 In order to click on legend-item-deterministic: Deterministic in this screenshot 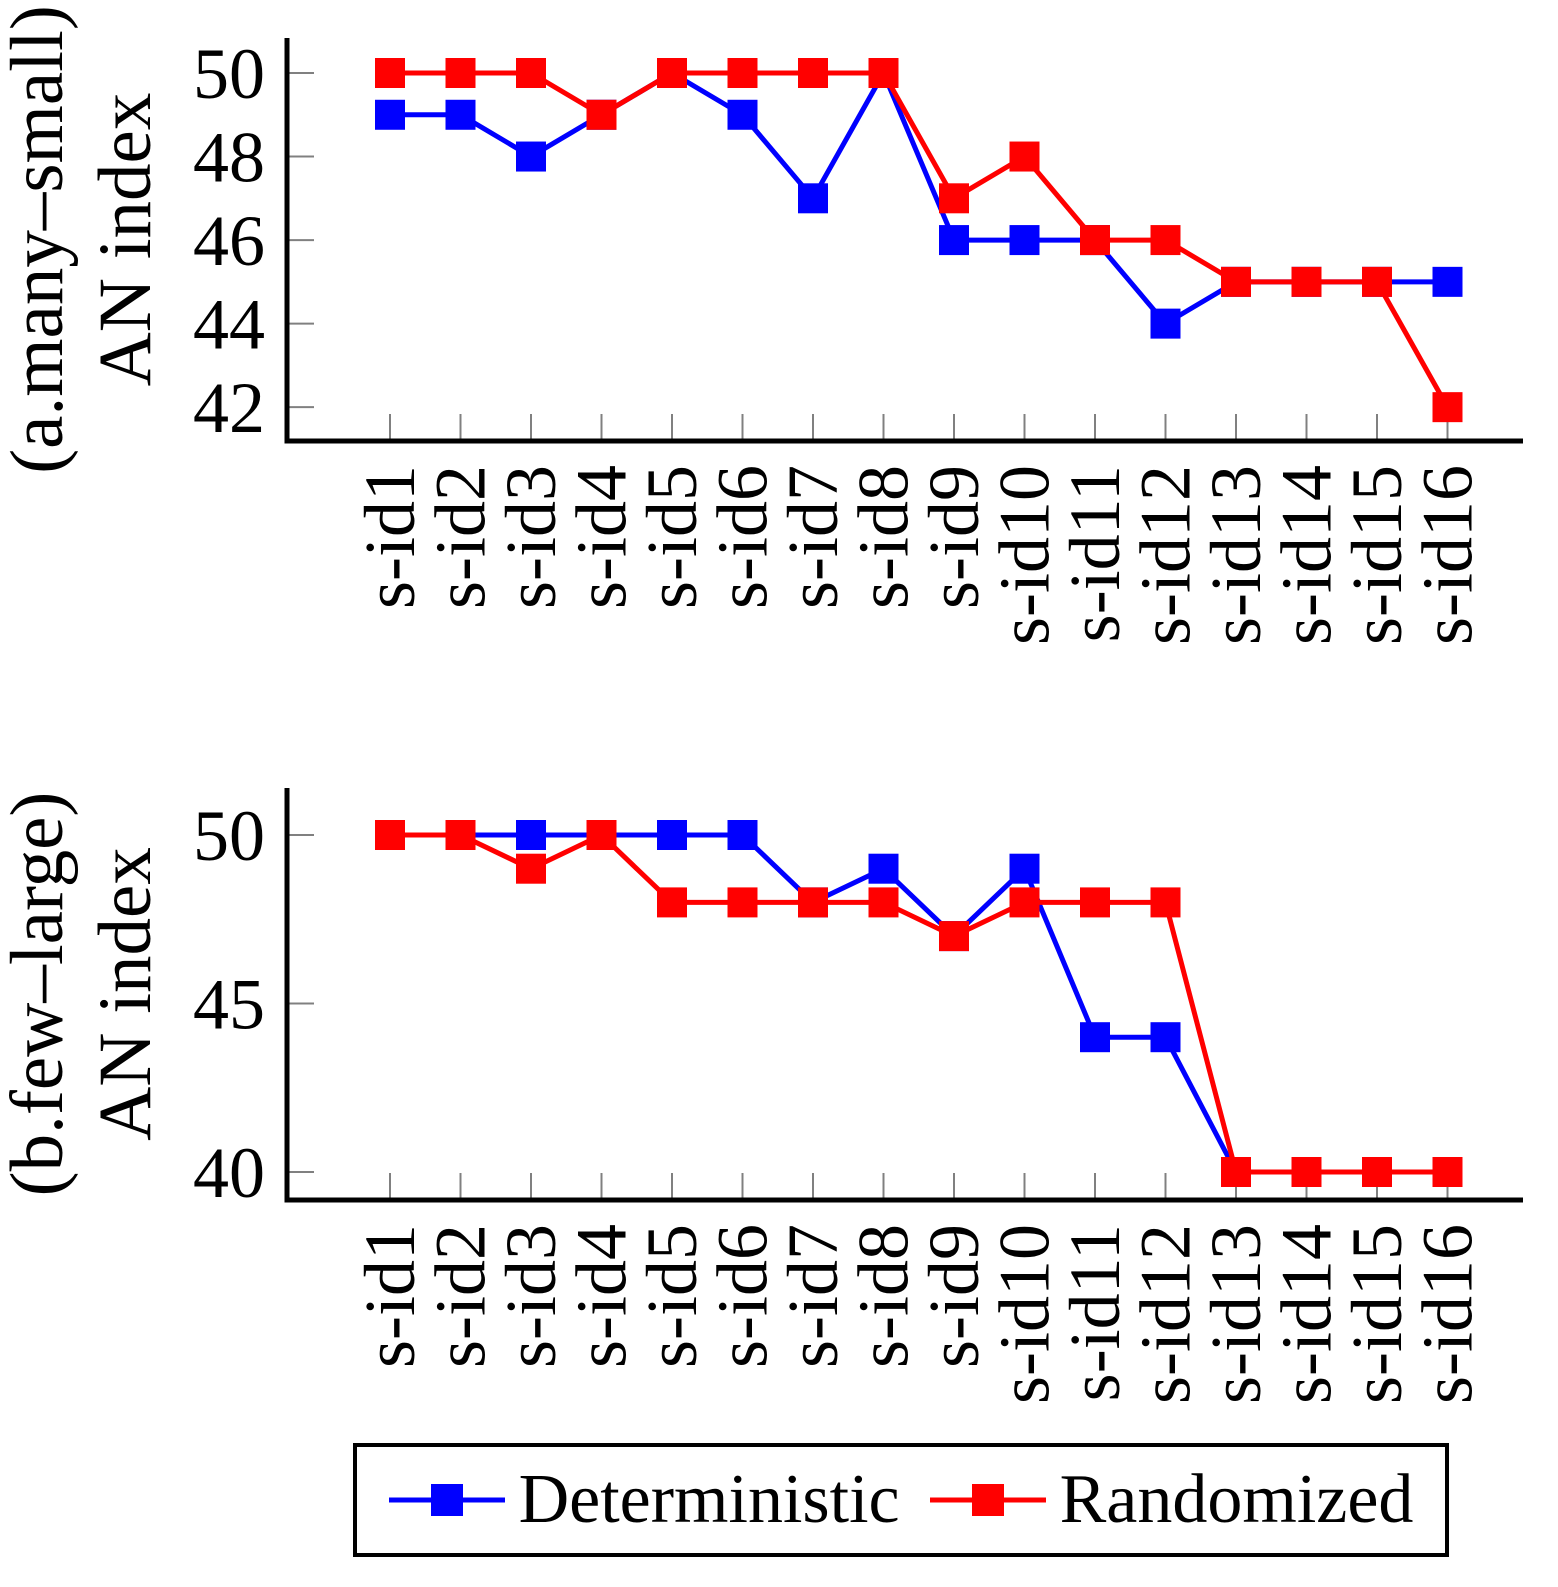, I will do `click(644, 1499)`.